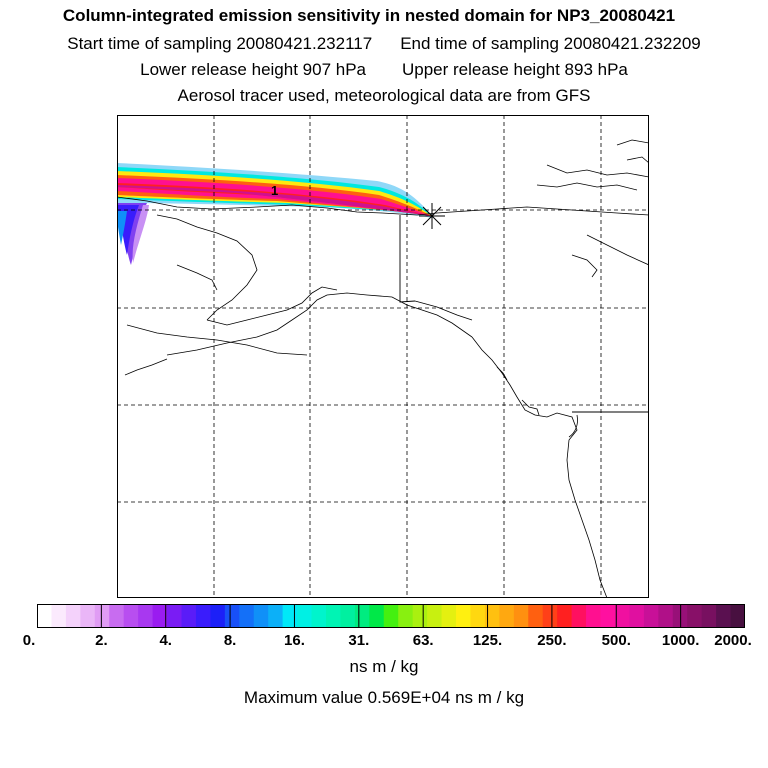 This screenshot has height=768, width=768. Describe the element at coordinates (552, 640) in the screenshot. I see `colorbar-tick-label: 250.` at that location.